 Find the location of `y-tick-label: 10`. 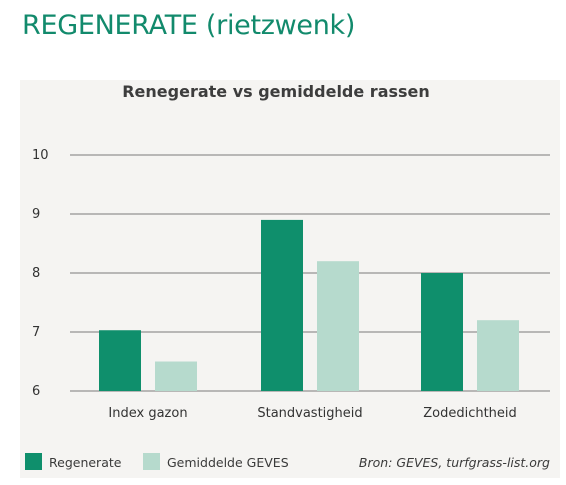

y-tick-label: 10 is located at coordinates (40, 155).